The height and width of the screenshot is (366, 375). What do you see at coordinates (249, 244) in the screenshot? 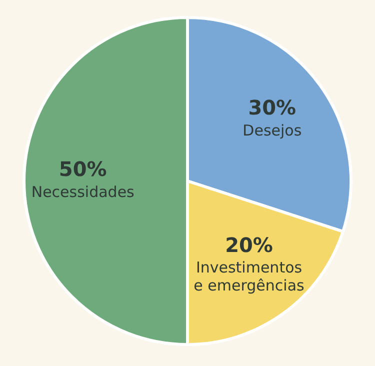
I see `data-label: 20%` at bounding box center [249, 244].